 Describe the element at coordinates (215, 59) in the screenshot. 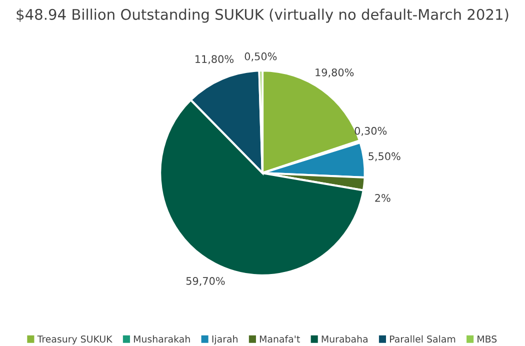

I see `data-label: 11,80%` at that location.